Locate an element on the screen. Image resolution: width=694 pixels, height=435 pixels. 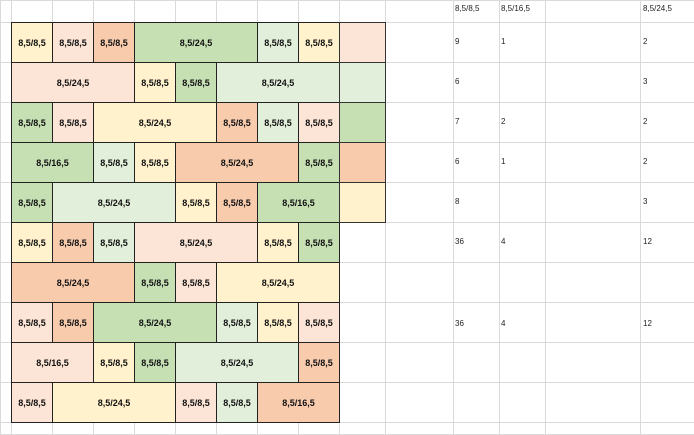
count-header: 8,5/24,5 is located at coordinates (657, 8).